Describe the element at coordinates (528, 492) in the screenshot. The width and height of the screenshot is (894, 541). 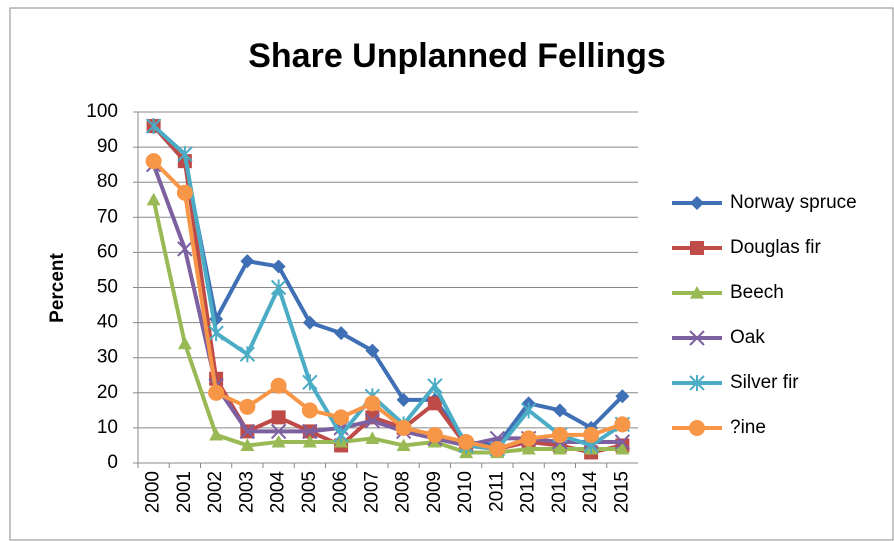
I see `x-tick-label: 2012` at that location.